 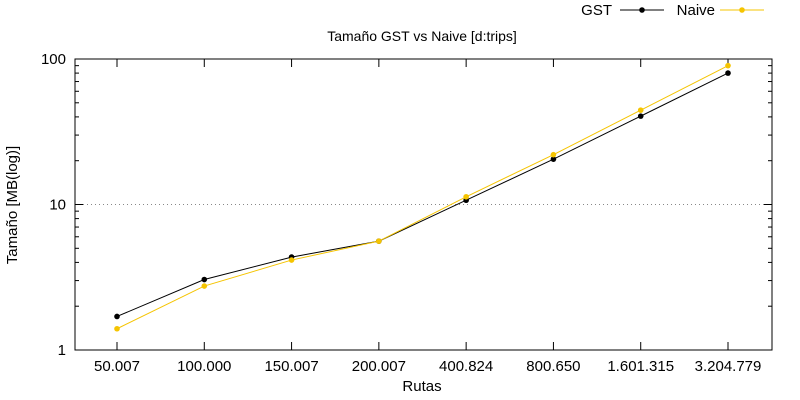 What do you see at coordinates (53, 59) in the screenshot?
I see `y-tick-label: 100` at bounding box center [53, 59].